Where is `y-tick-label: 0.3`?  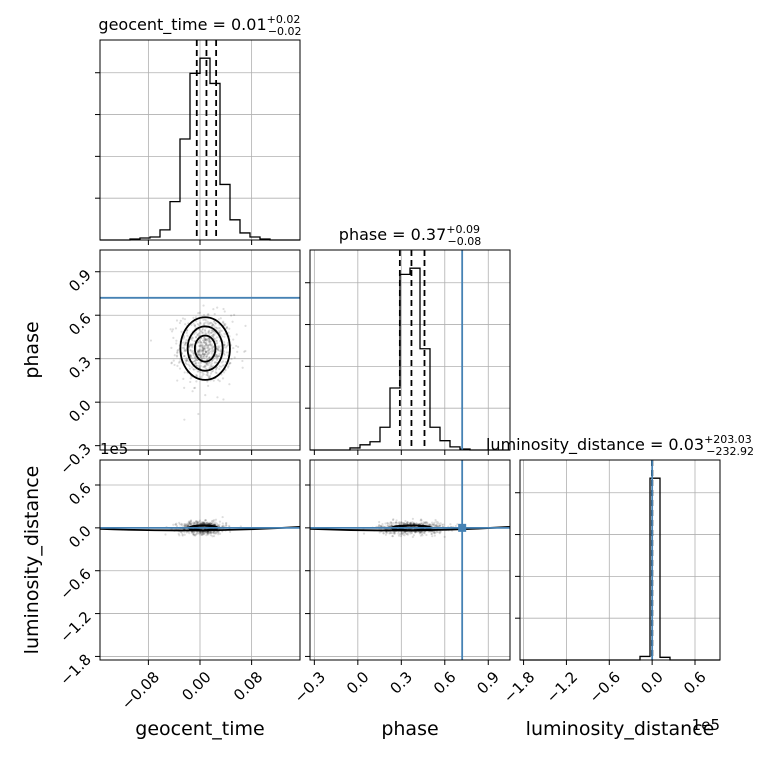
y-tick-label: 0.3 is located at coordinates (80, 368).